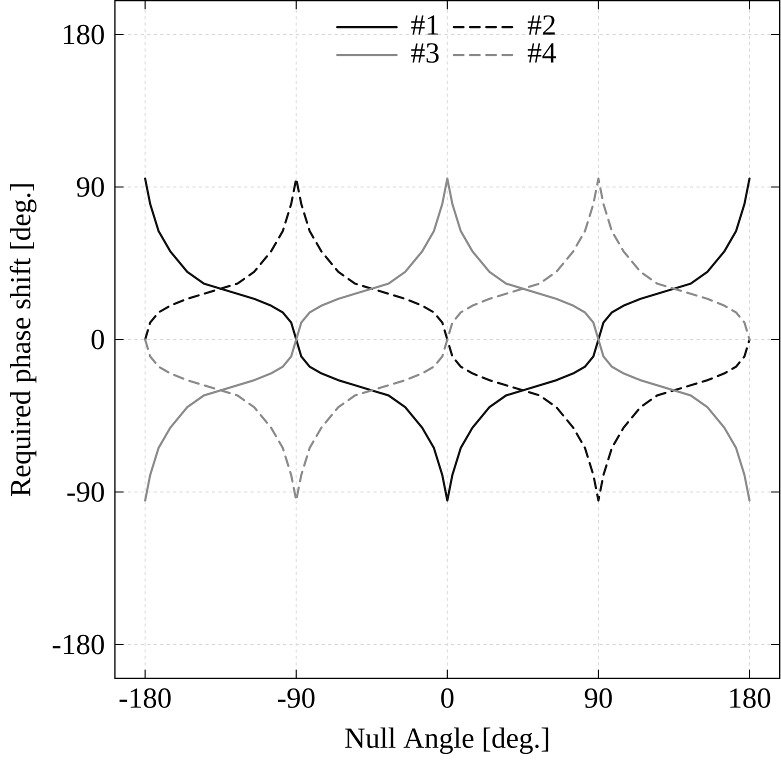  I want to click on y-axis-title: Required phase shift [deg.], so click(23, 340).